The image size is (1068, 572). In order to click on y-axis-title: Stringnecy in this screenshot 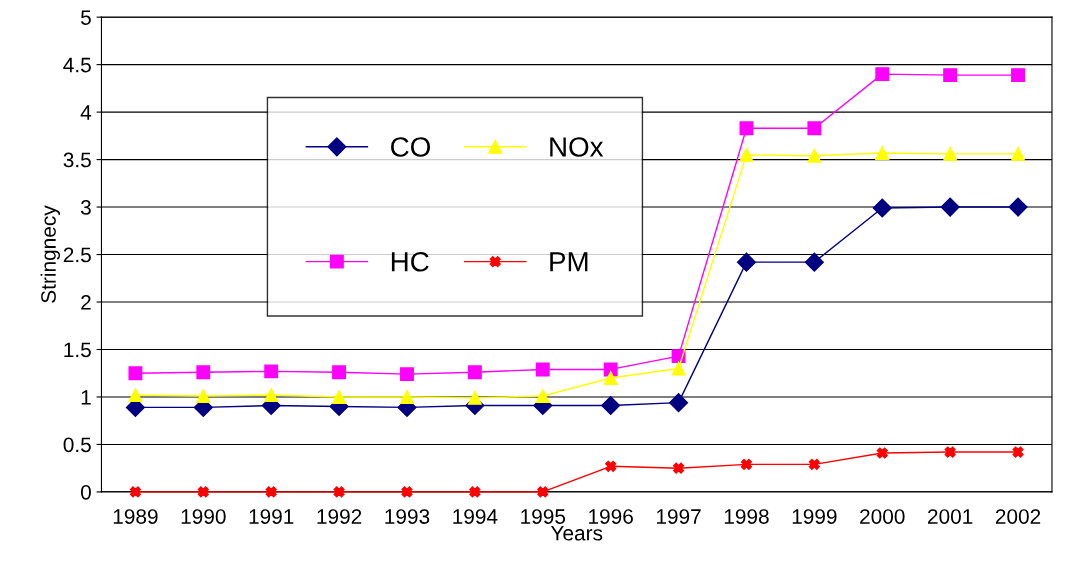, I will do `click(50, 254)`.